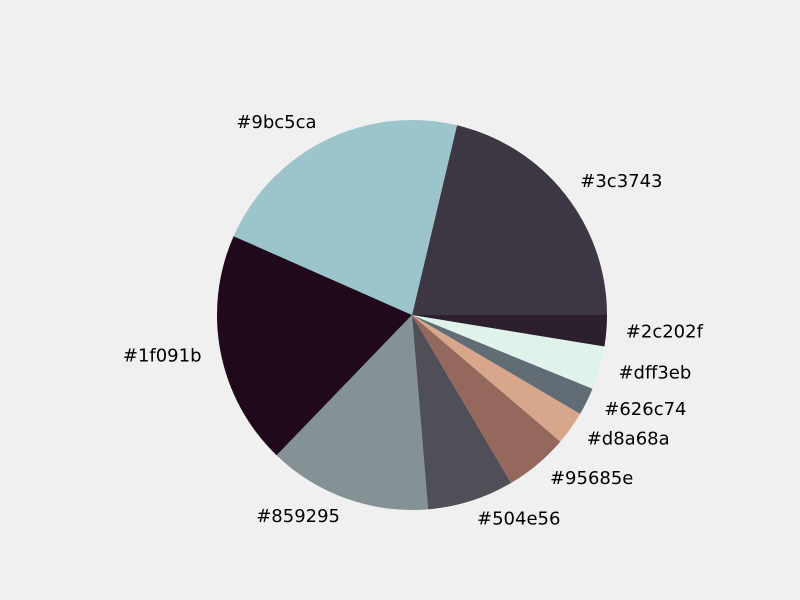 This screenshot has width=800, height=600. What do you see at coordinates (645, 409) in the screenshot?
I see `pie-slice-label: #626c74` at bounding box center [645, 409].